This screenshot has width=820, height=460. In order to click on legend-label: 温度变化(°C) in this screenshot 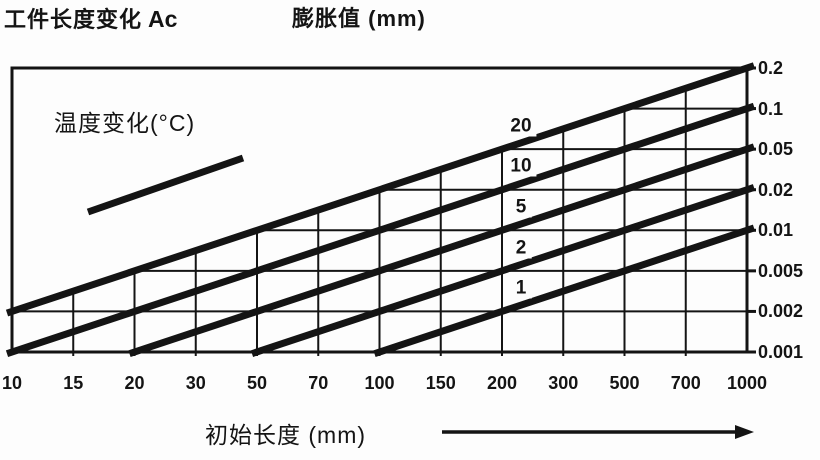, I will do `click(125, 123)`.